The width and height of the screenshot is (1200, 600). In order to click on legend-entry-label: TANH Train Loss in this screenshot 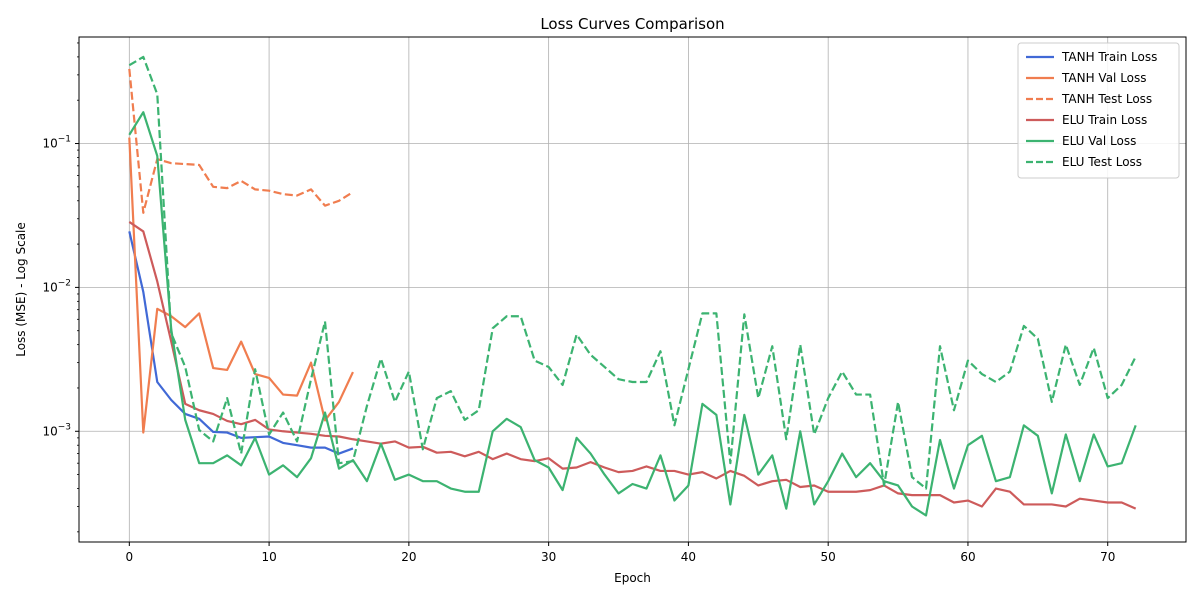, I will do `click(1109, 57)`.